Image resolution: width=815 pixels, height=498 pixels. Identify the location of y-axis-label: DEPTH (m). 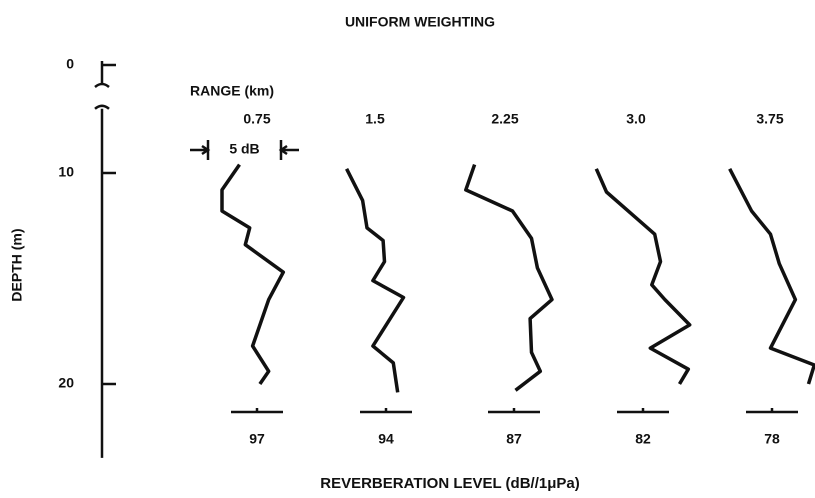
(17, 264).